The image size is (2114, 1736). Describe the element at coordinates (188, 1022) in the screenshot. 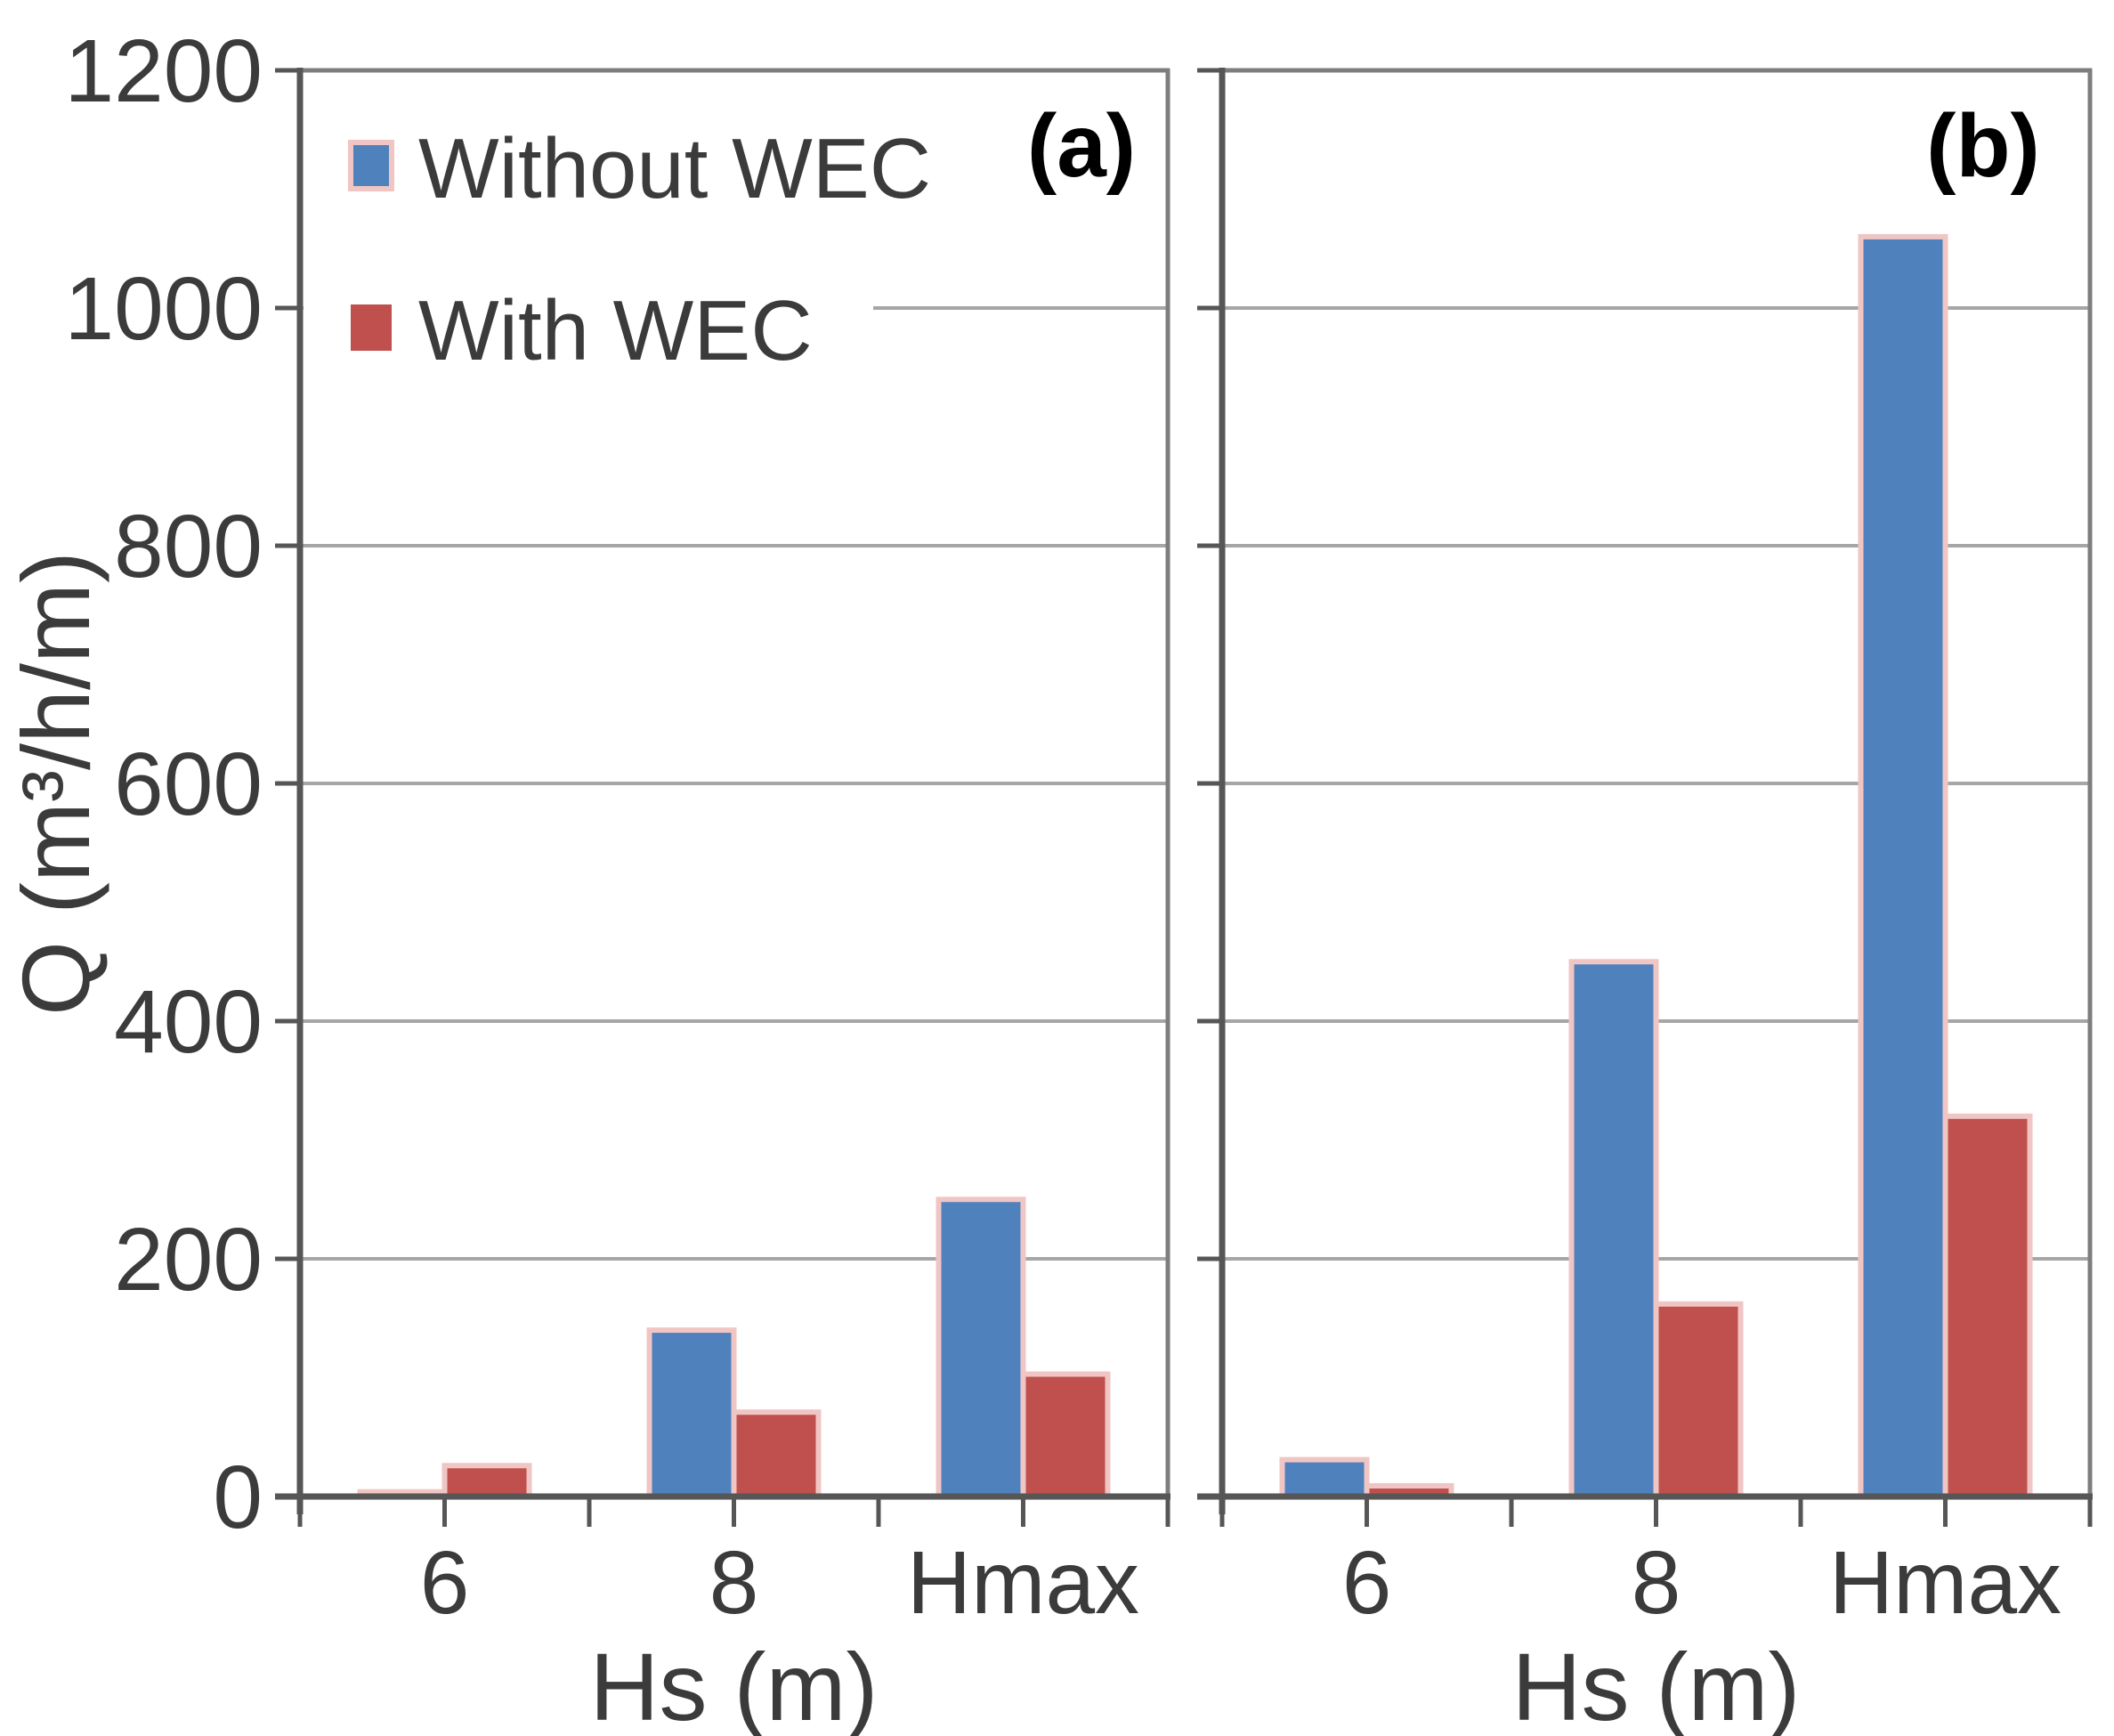

I see `y-tick-label-400: 400` at that location.